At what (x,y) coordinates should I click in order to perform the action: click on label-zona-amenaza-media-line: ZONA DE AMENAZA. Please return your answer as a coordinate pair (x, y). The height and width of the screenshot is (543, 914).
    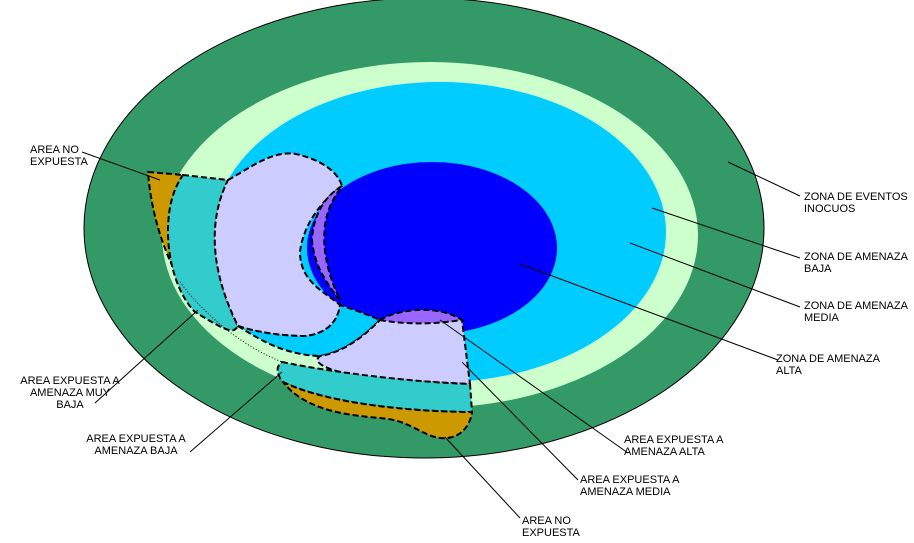
    Looking at the image, I should click on (856, 306).